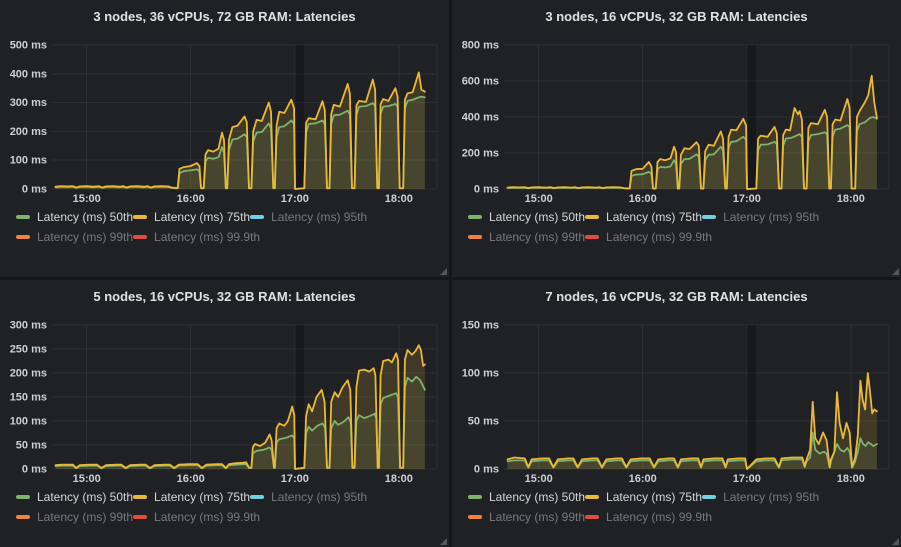  What do you see at coordinates (28, 326) in the screenshot?
I see `svg-text: 300 ms` at bounding box center [28, 326].